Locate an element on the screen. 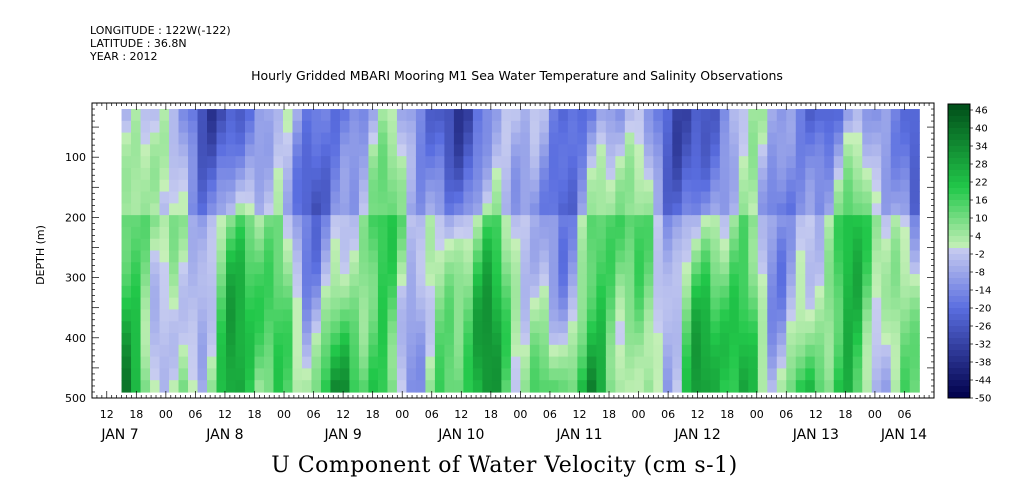 The width and height of the screenshot is (1009, 504). x-day-label: JAN 11 is located at coordinates (578, 435).